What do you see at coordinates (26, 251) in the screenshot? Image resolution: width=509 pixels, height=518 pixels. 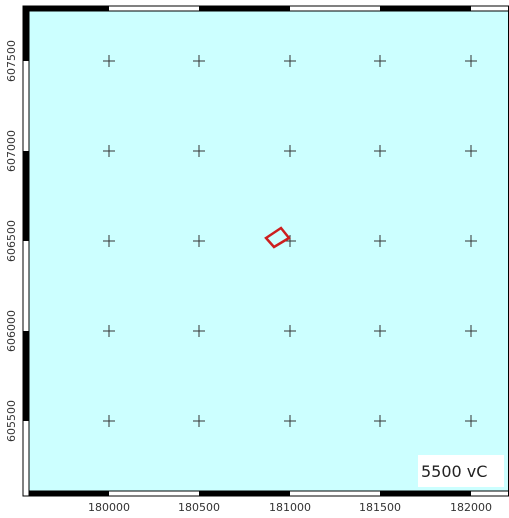 I see `left-scale-bar` at bounding box center [26, 251].